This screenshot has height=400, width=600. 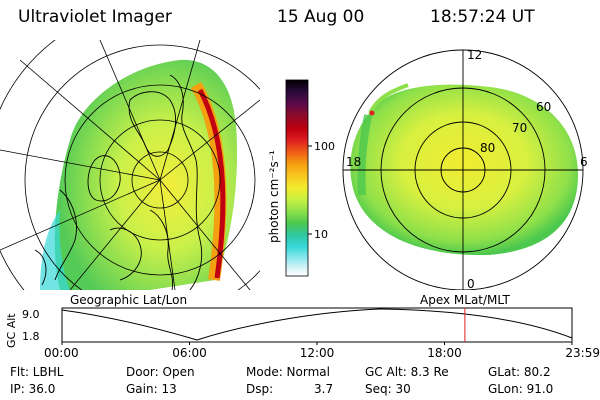 I want to click on info-ip: IP: 36.0, so click(x=33, y=389).